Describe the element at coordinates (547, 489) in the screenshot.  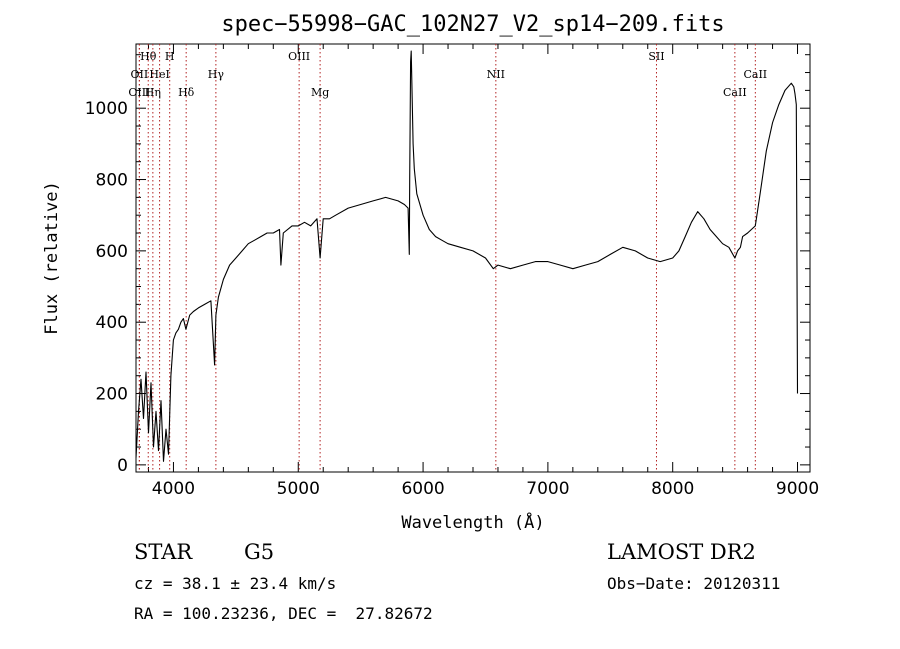
I see `x-tick-label: 7000` at that location.